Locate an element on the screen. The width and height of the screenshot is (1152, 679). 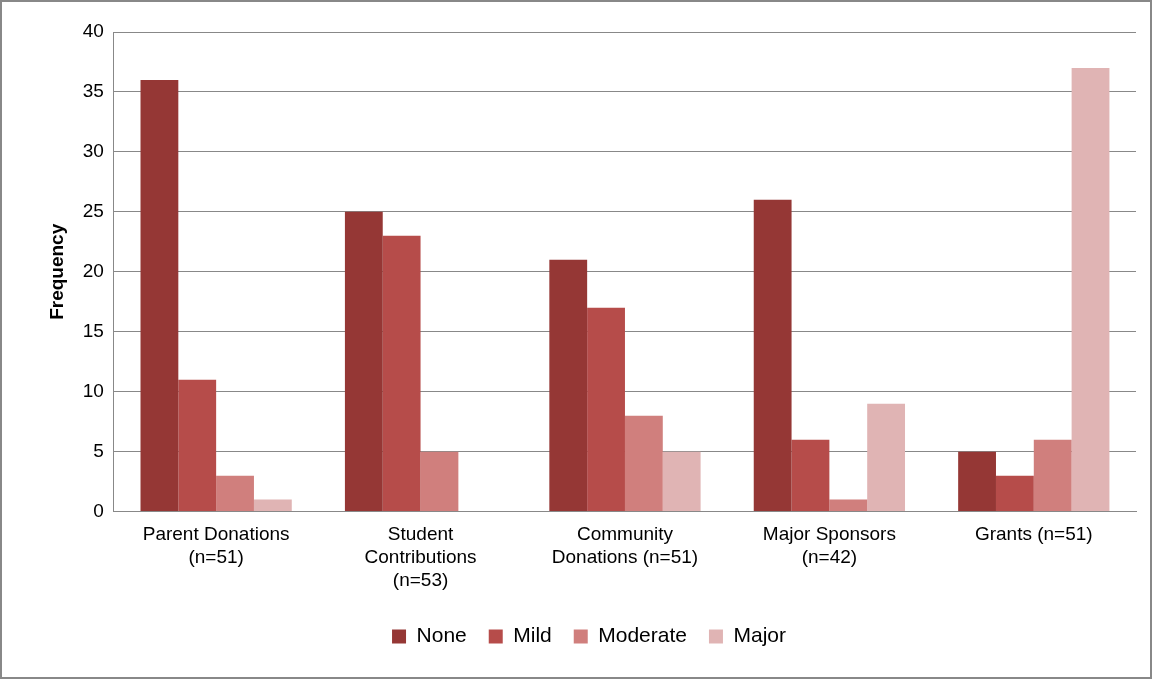
x-tick-label: Parent Donations (n=51) is located at coordinates (216, 545).